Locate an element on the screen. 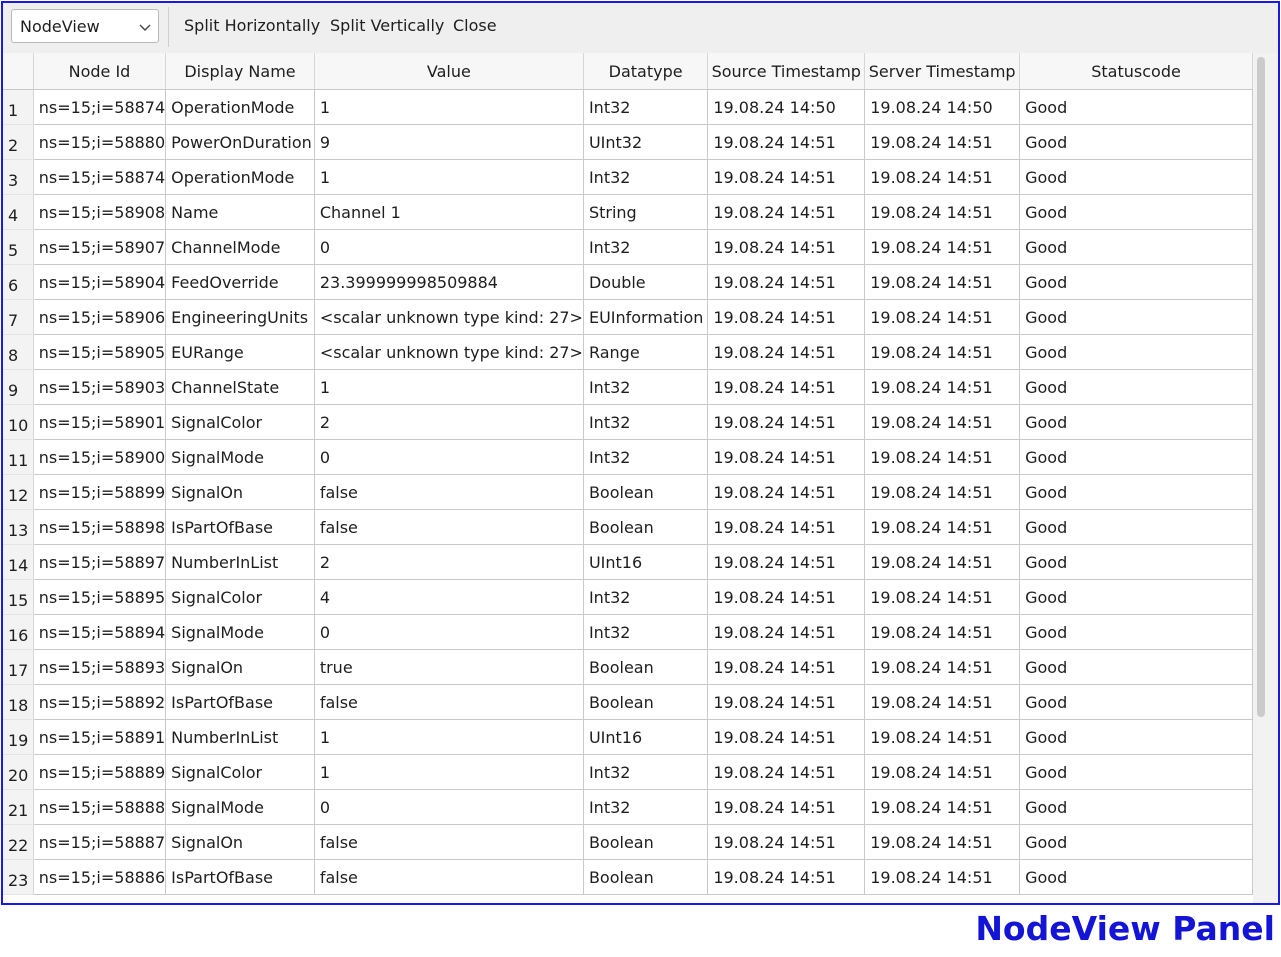  datatype-cell: Range is located at coordinates (646, 352).